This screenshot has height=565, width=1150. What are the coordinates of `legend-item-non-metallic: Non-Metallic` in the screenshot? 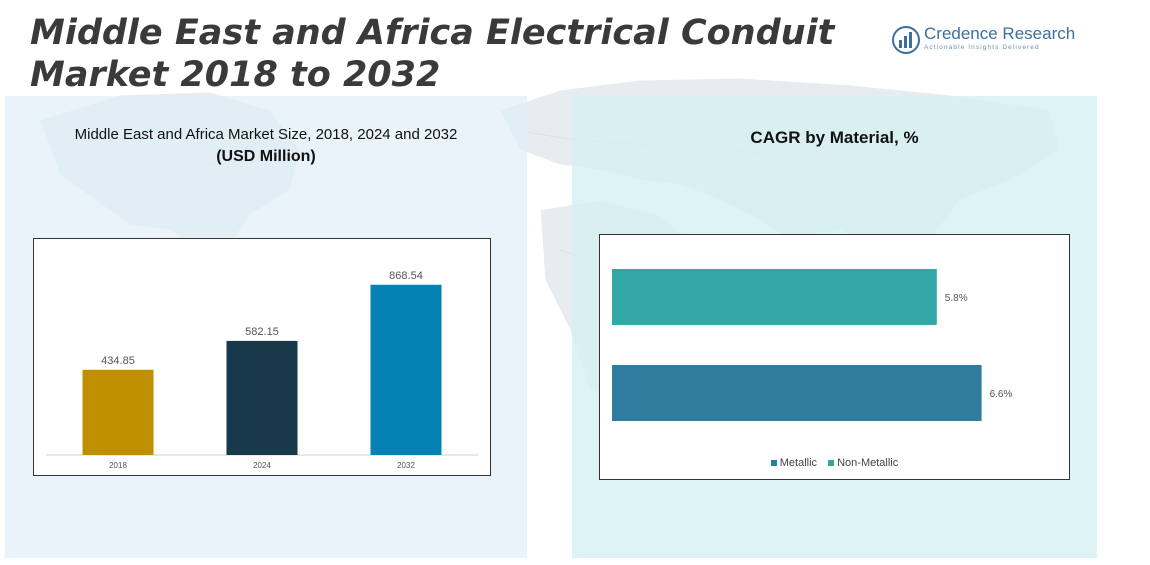 It's located at (863, 463).